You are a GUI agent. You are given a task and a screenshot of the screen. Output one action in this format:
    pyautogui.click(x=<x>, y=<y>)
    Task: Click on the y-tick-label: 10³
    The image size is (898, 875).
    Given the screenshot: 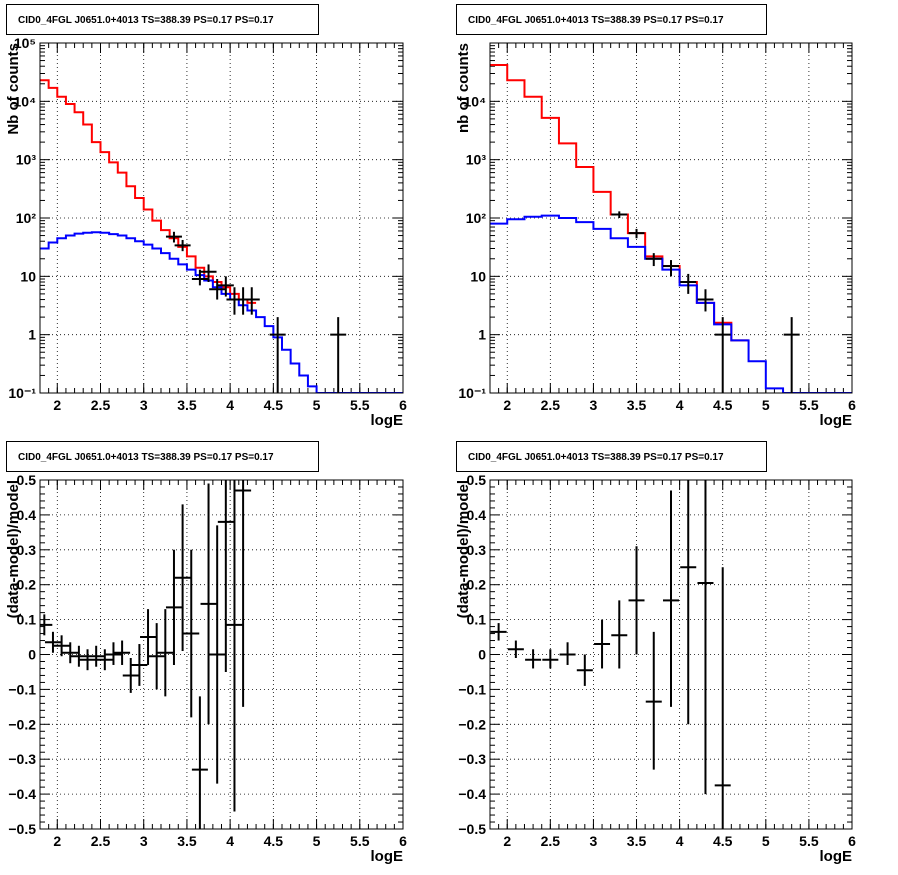 What is the action you would take?
    pyautogui.click(x=26, y=160)
    